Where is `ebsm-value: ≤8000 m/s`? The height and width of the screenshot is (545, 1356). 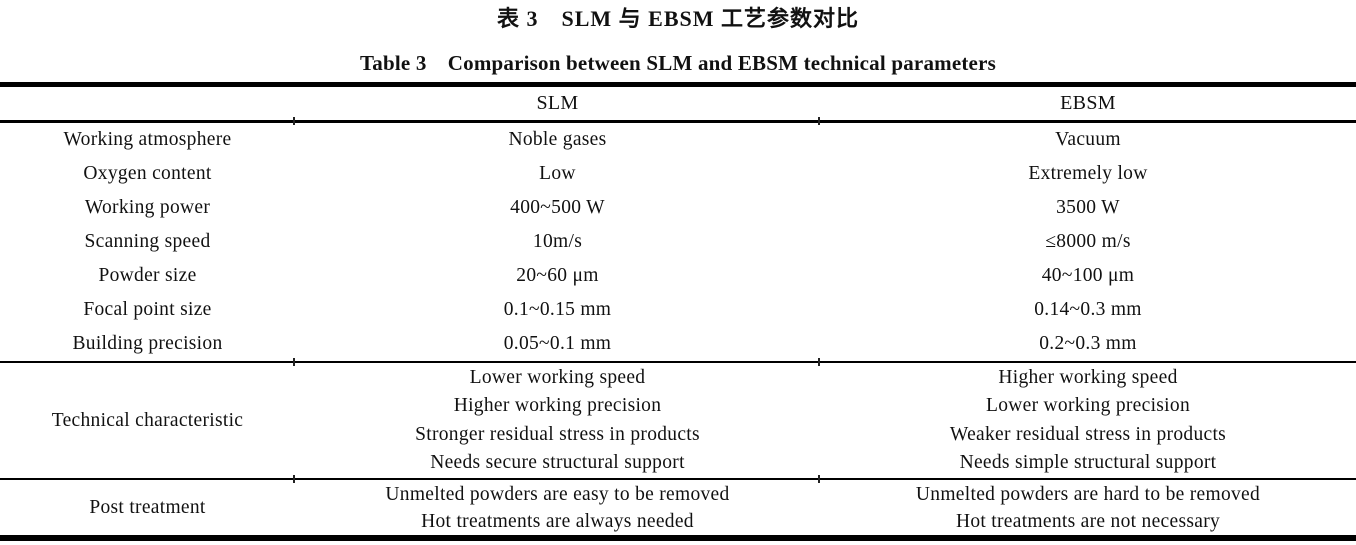
ebsm-value: ≤8000 m/s is located at coordinates (1088, 241).